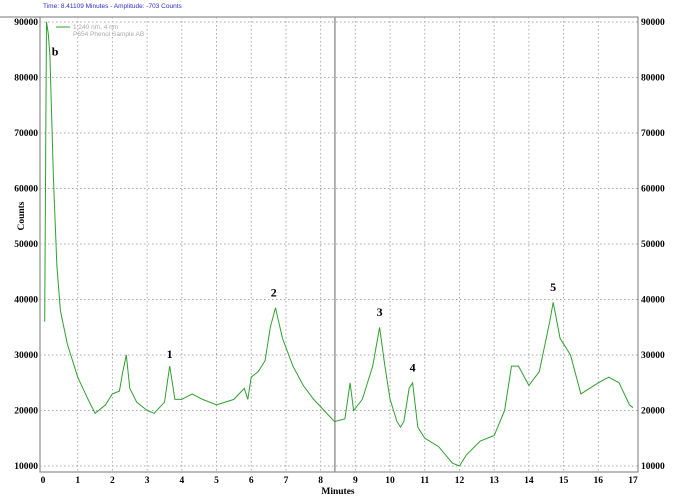 This screenshot has width=675, height=496. What do you see at coordinates (170, 354) in the screenshot?
I see `peak-label-1: 1` at bounding box center [170, 354].